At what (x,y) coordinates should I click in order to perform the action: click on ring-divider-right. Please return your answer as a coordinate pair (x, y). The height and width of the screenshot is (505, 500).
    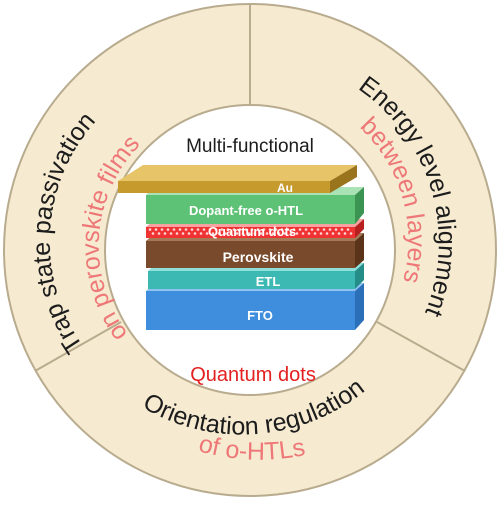
    Looking at the image, I should click on (421, 346).